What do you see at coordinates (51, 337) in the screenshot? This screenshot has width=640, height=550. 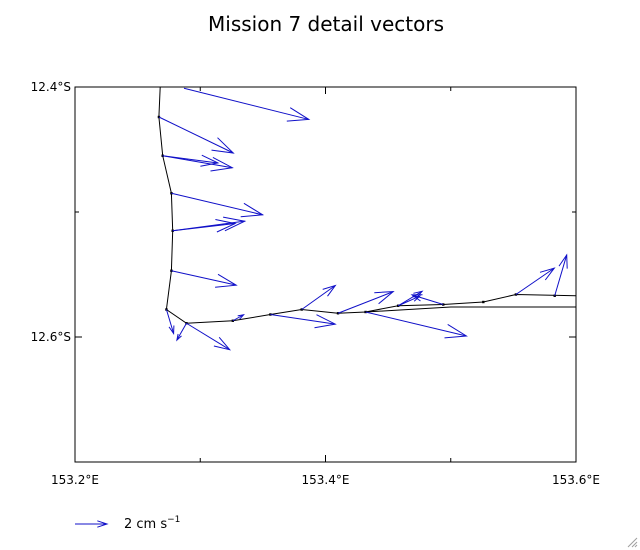 I see `y-tick-label: 12.6°S` at bounding box center [51, 337].